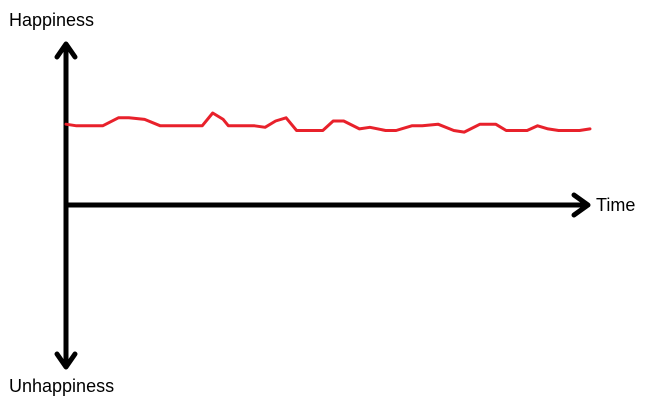 This screenshot has width=650, height=413. What do you see at coordinates (61, 386) in the screenshot?
I see `y-axis-label-bottom: Unhappiness` at bounding box center [61, 386].